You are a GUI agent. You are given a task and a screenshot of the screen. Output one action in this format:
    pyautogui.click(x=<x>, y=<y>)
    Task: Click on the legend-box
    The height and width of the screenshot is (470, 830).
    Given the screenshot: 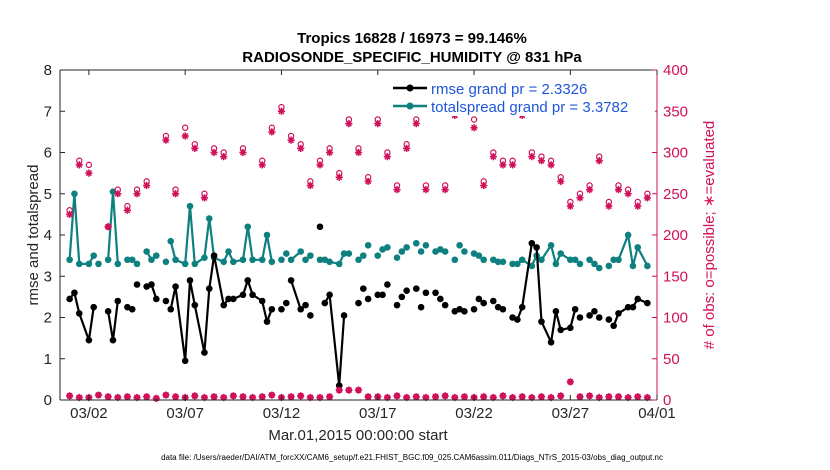 What is the action you would take?
    pyautogui.click(x=522, y=96)
    